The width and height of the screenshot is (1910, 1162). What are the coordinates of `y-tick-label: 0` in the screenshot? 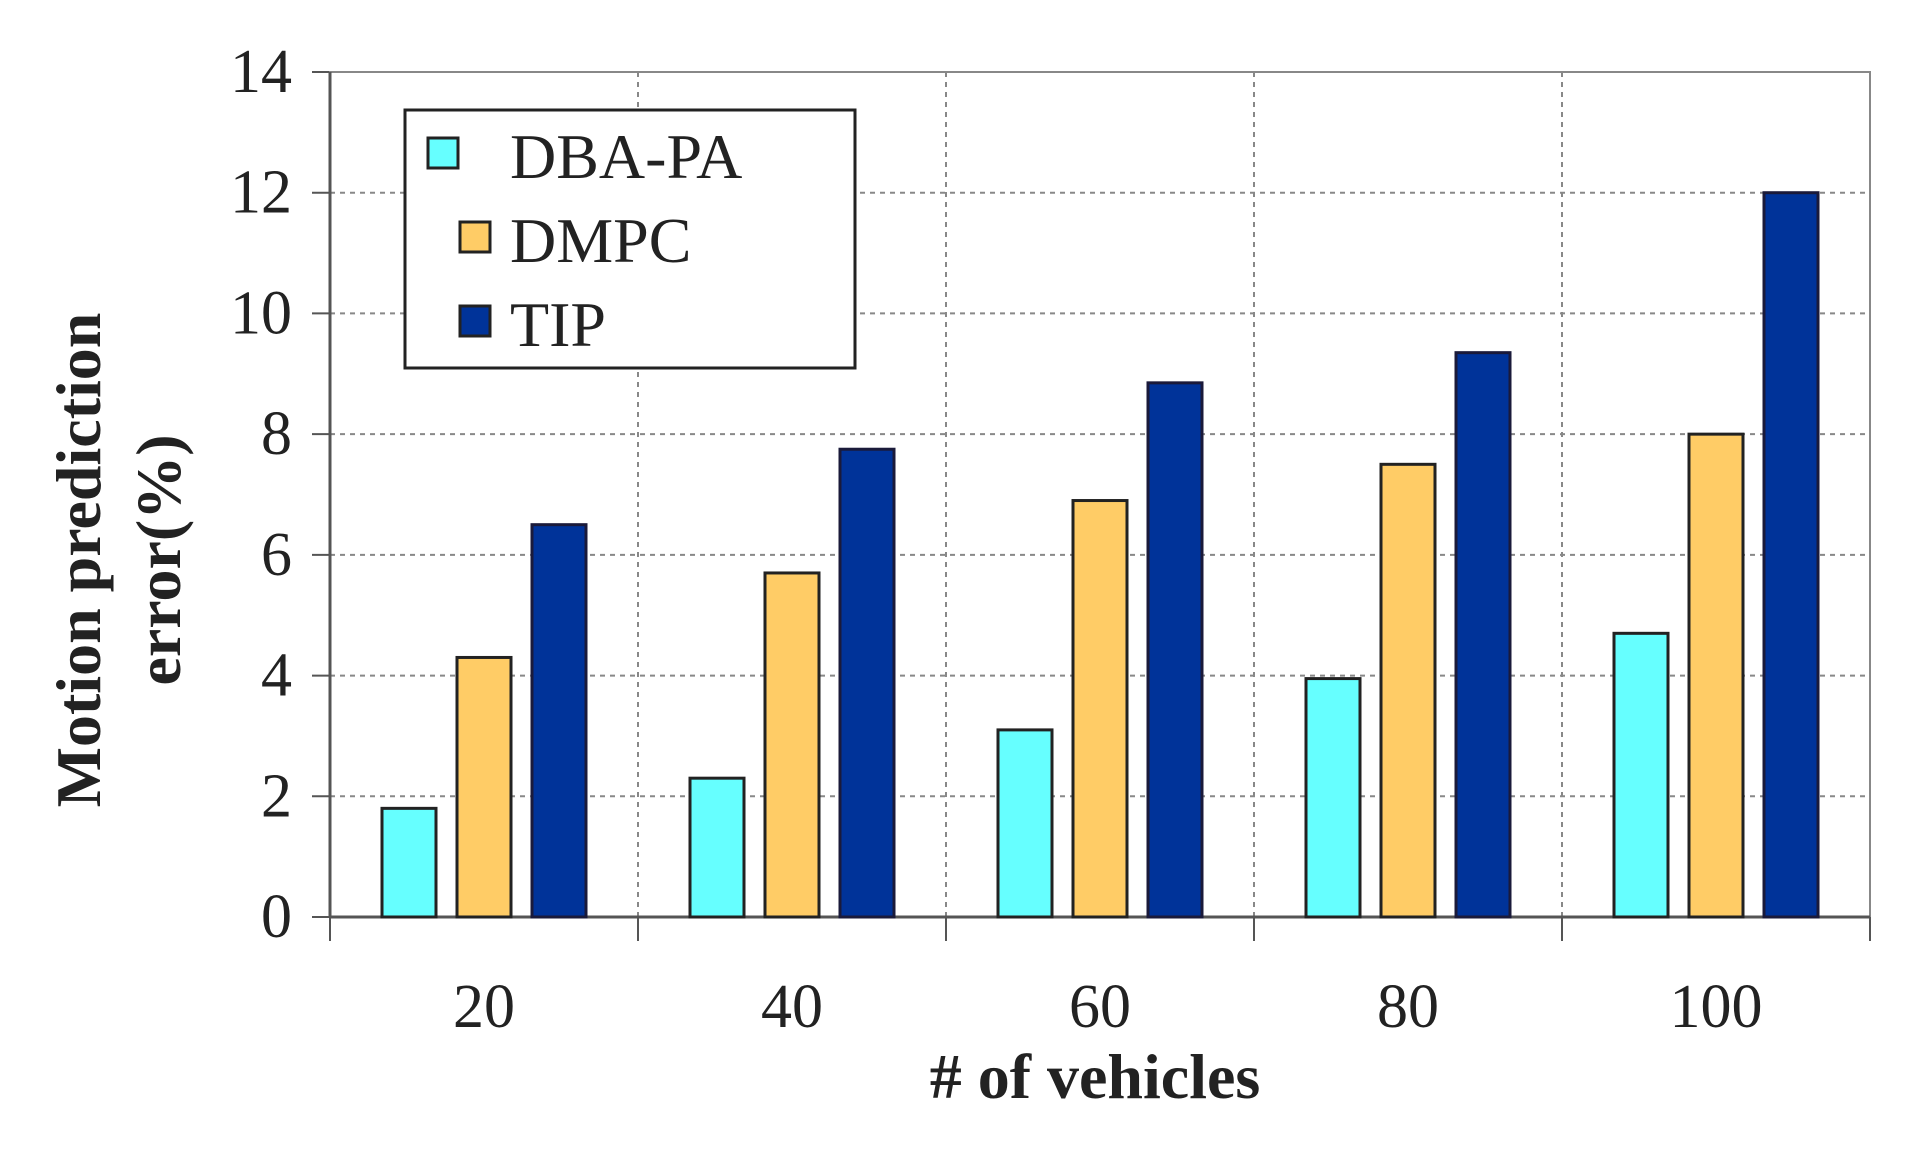 It's located at (276, 917).